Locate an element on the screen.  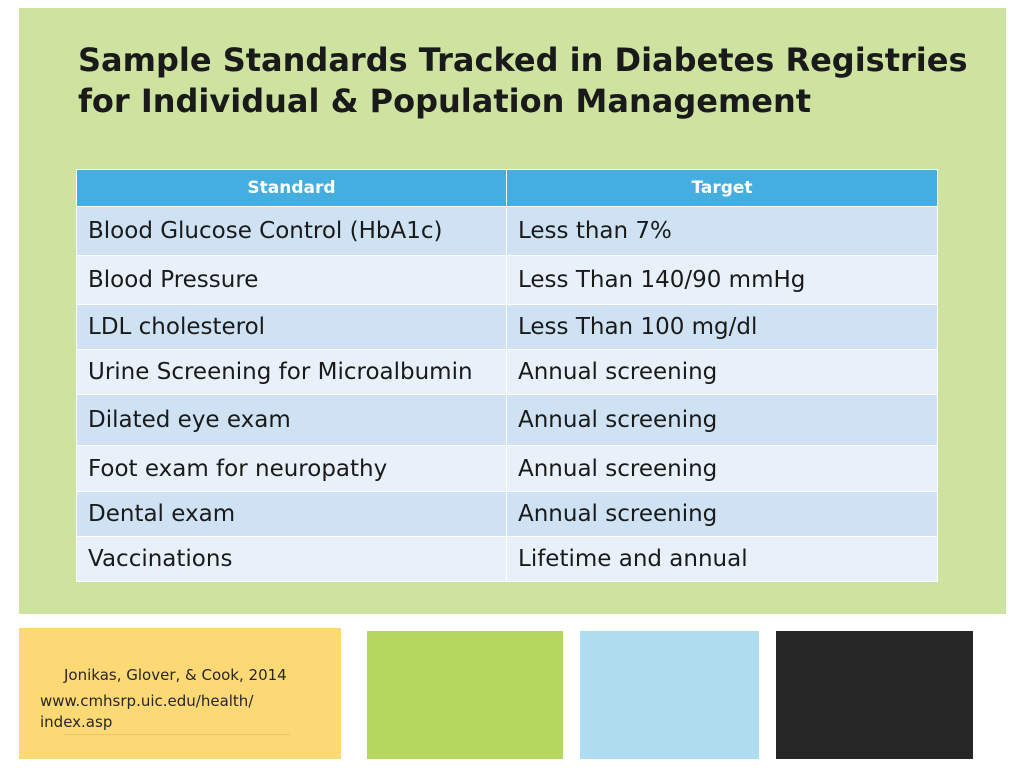
slide-title-line-2: for Individual & Population Management is located at coordinates (445, 101).